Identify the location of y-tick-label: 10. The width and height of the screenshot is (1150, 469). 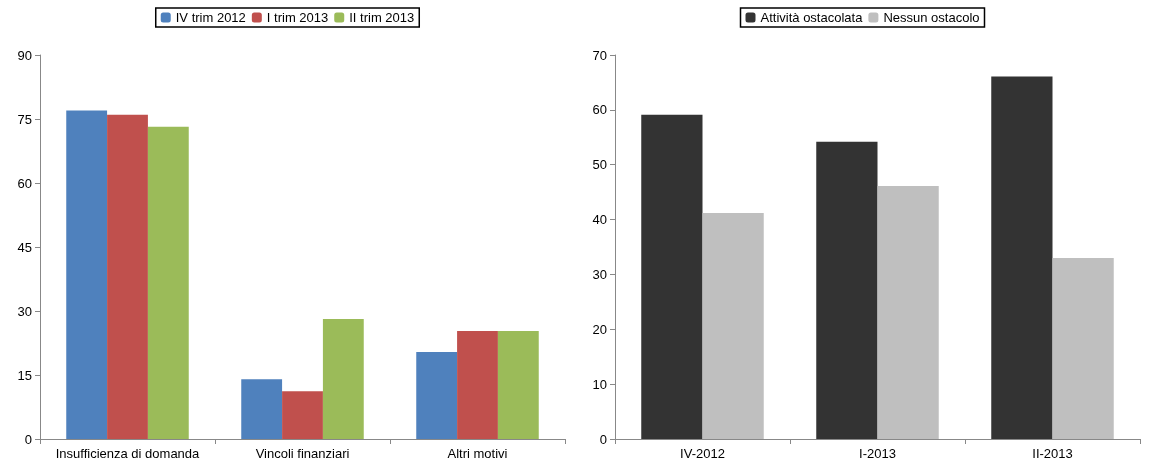
(599, 384).